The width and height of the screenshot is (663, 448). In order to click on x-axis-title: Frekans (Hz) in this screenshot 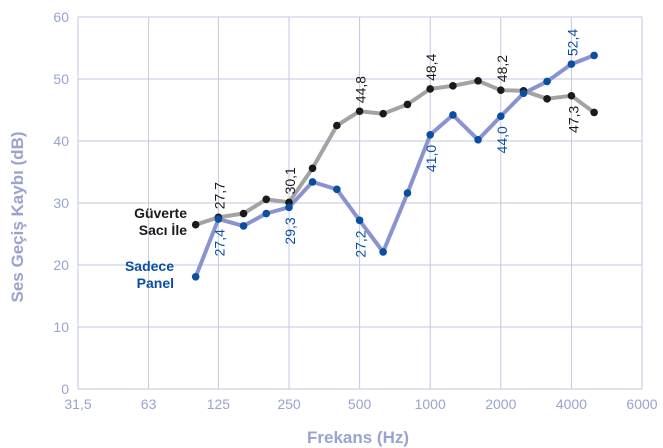, I will do `click(358, 437)`.